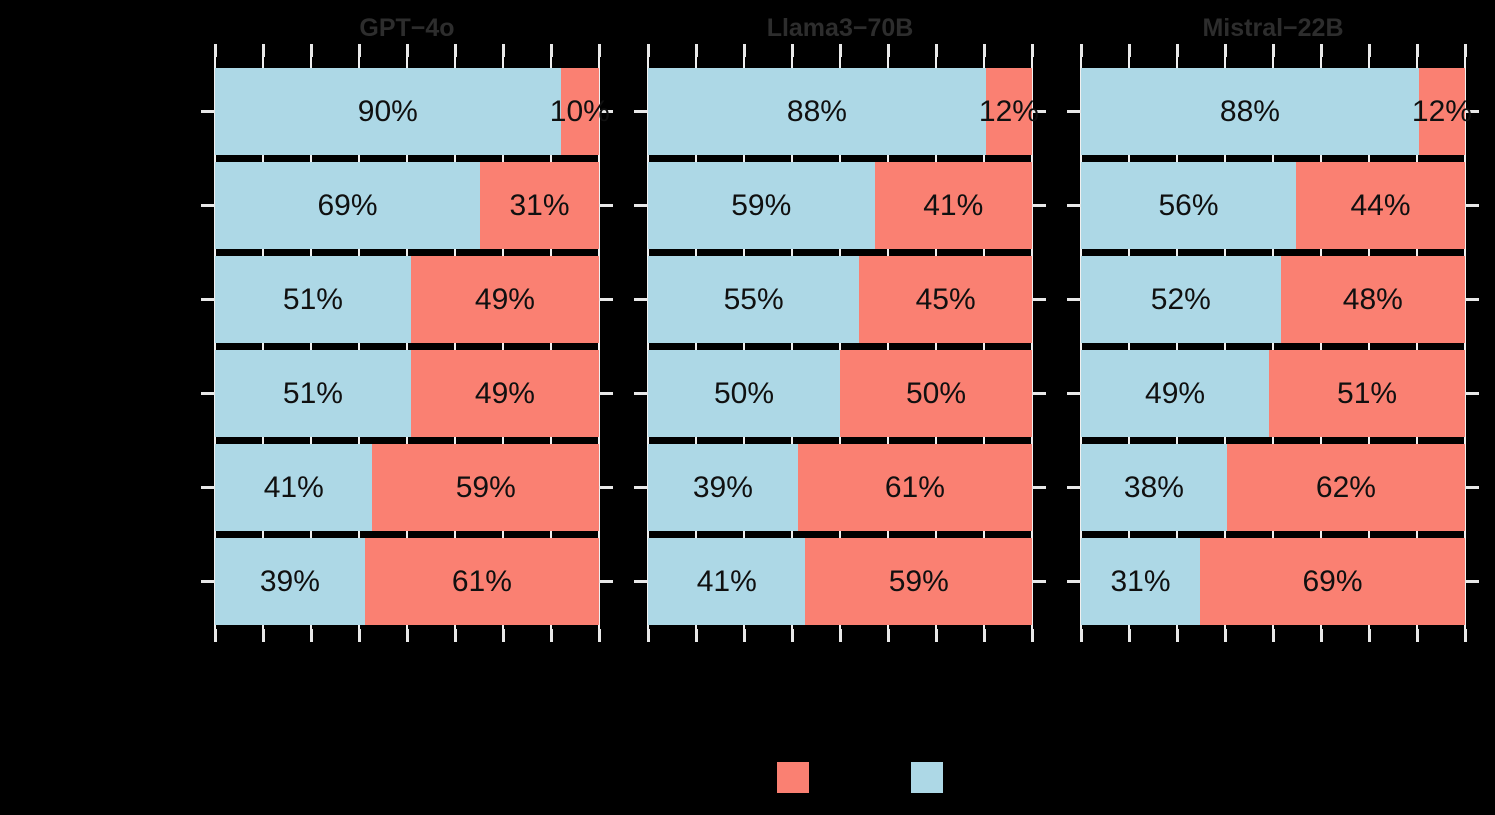 The image size is (1495, 815). What do you see at coordinates (407, 28) in the screenshot?
I see `panel-title: GPT−4o` at bounding box center [407, 28].